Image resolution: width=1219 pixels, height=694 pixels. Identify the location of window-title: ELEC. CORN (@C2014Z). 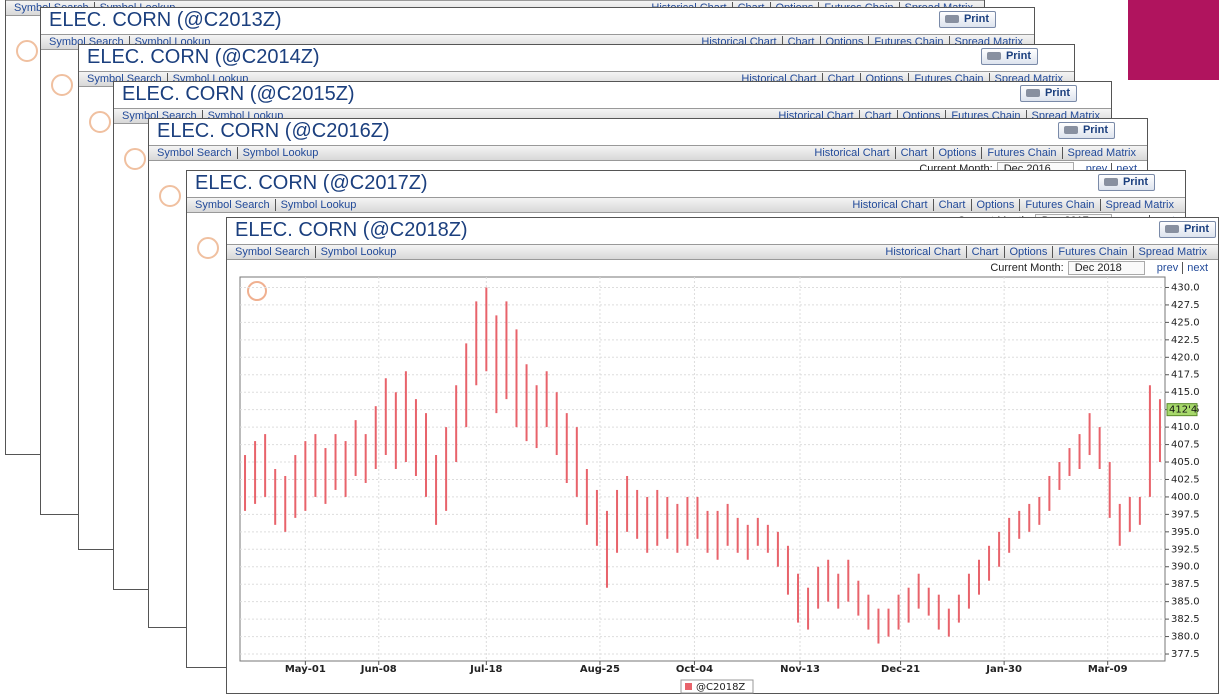
(203, 57).